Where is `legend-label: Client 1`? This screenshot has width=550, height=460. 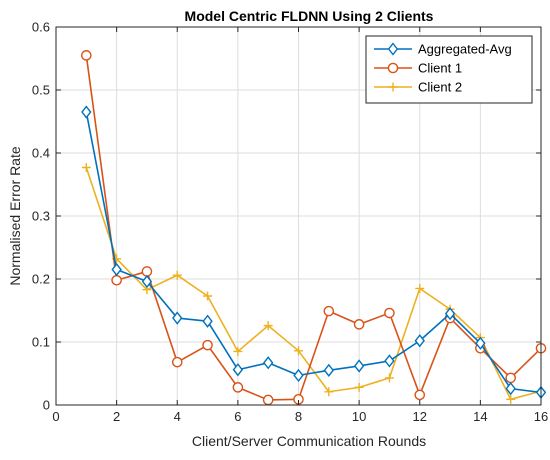
legend-label: Client 1 is located at coordinates (440, 68).